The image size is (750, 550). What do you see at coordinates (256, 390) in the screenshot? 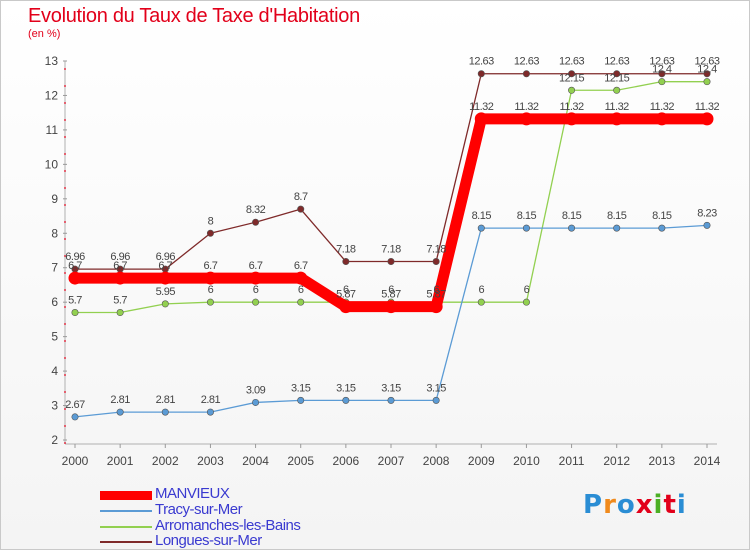
I see `data-label: 3.09` at bounding box center [256, 390].